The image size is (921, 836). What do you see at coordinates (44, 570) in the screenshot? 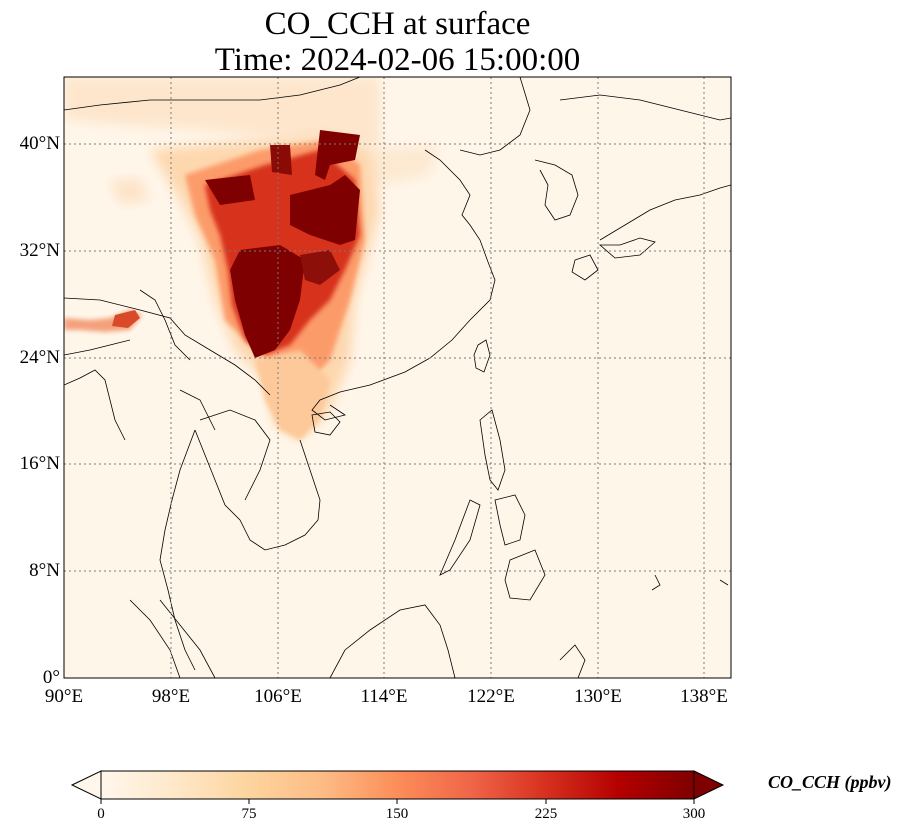
I see `y-tick-label: 8°N` at bounding box center [44, 570].